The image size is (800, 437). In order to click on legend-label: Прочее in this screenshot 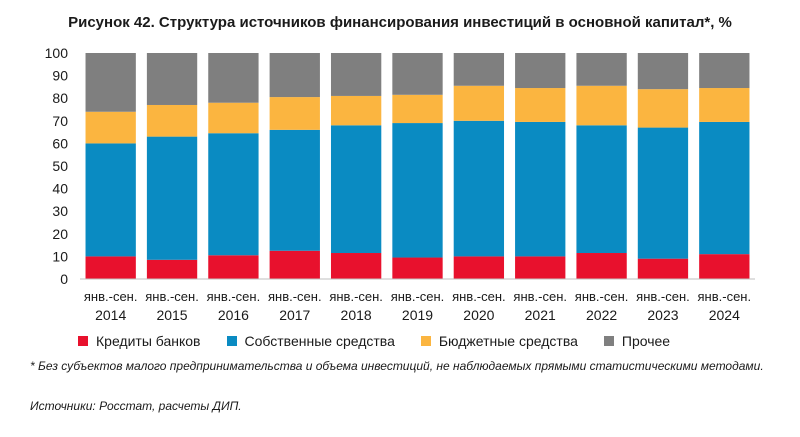, I will do `click(646, 341)`.